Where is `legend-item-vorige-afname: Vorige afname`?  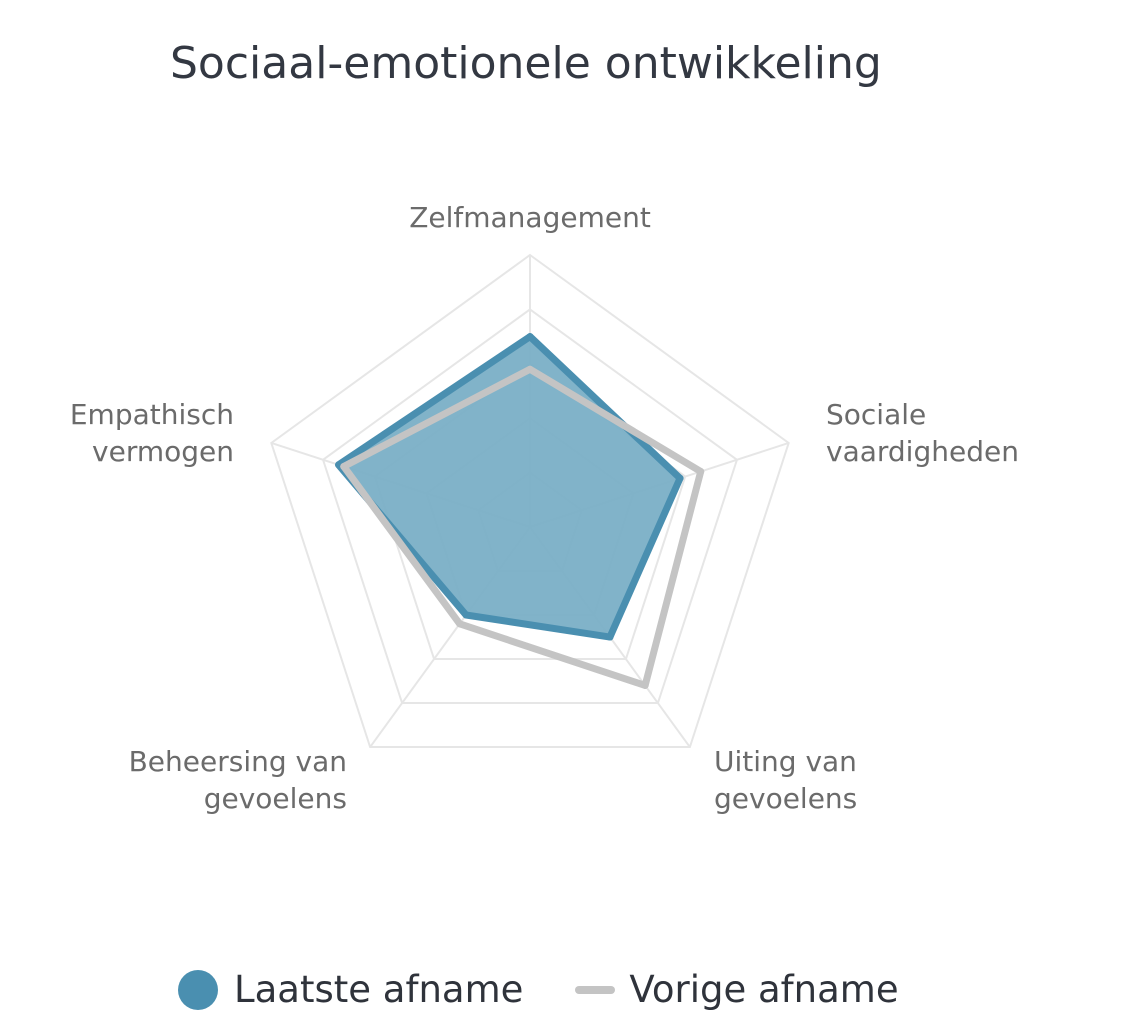 legend-item-vorige-afname: Vorige afname is located at coordinates (737, 990).